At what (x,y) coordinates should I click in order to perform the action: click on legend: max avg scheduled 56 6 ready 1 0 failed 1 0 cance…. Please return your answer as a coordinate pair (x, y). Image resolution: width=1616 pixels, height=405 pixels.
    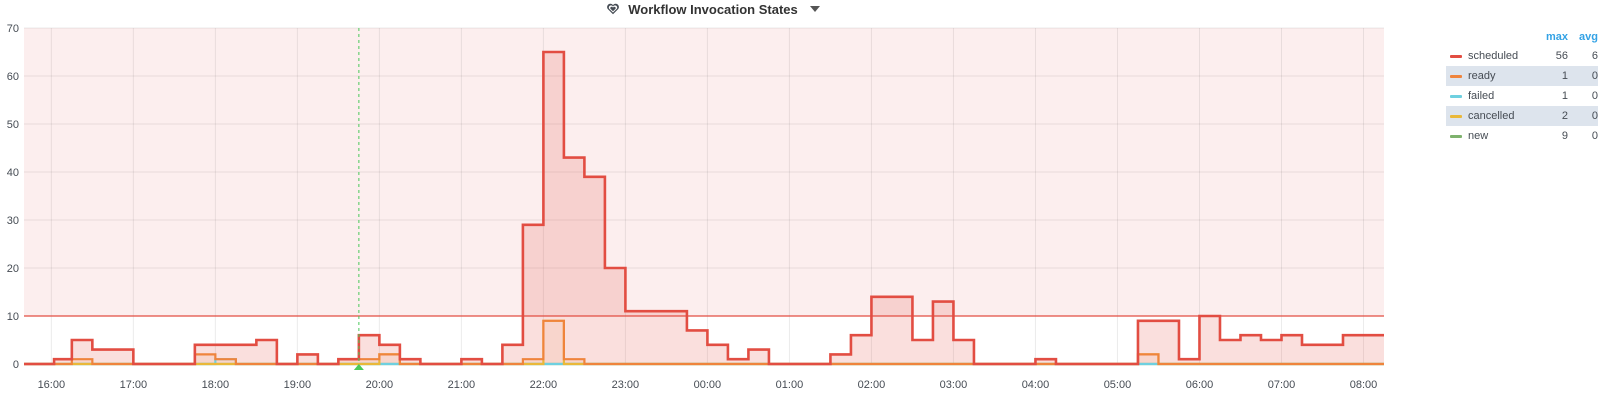
    Looking at the image, I should click on (1522, 87).